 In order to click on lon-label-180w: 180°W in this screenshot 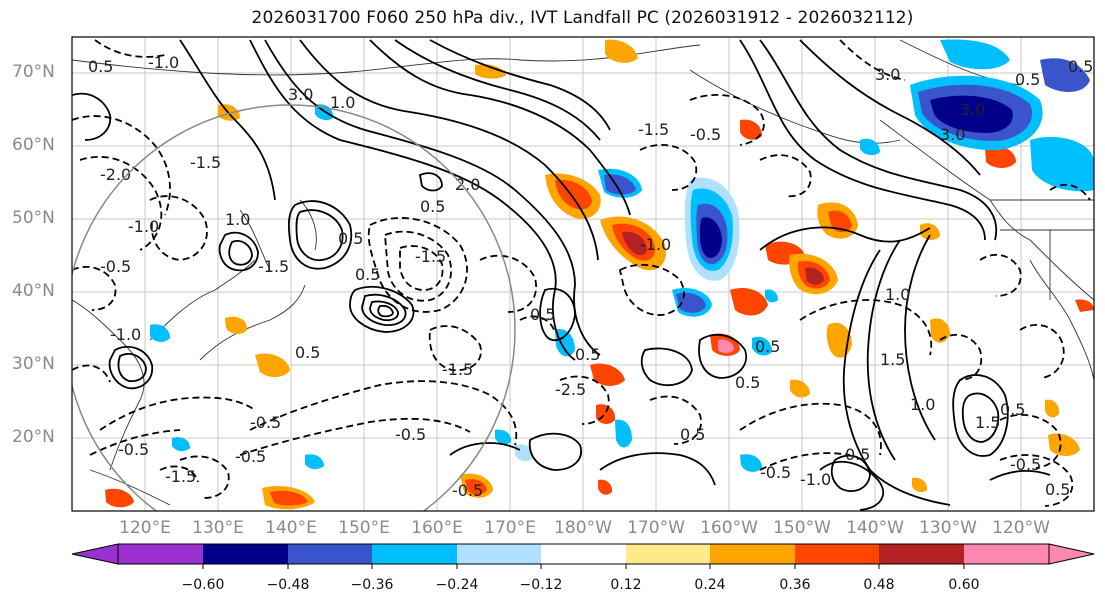, I will do `click(583, 528)`.